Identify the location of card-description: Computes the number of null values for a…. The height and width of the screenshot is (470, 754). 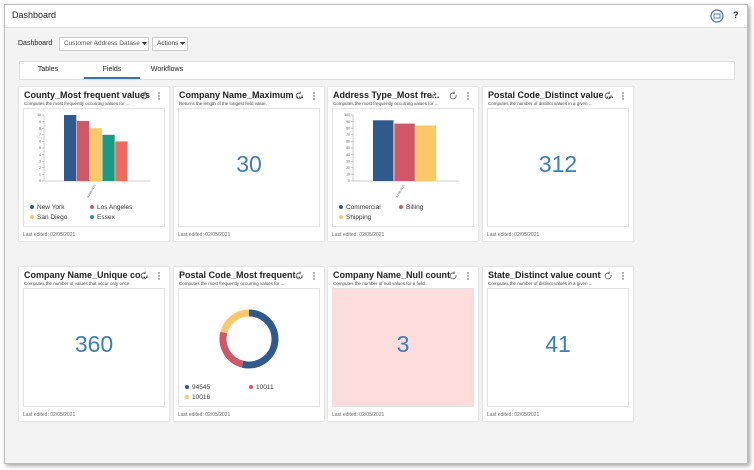
(380, 283).